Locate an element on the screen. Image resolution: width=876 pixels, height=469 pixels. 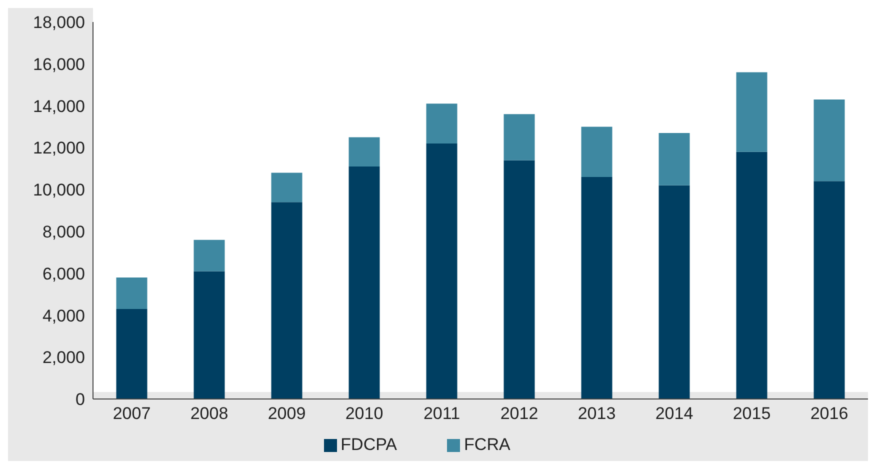
x-tick-label: 2014 is located at coordinates (674, 414).